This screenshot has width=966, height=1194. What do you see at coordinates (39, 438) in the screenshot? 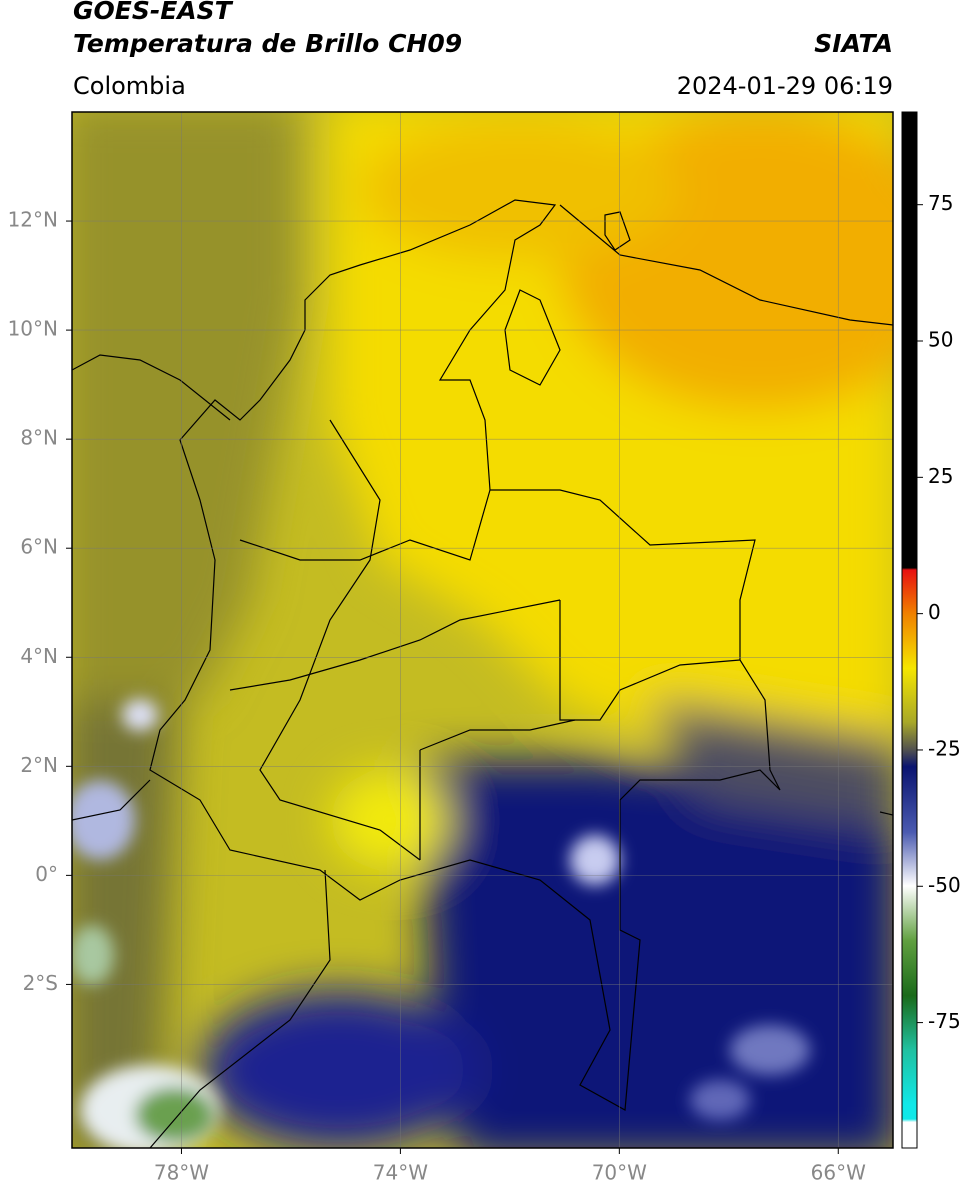
I see `y-tick-label: 8°N` at bounding box center [39, 438].